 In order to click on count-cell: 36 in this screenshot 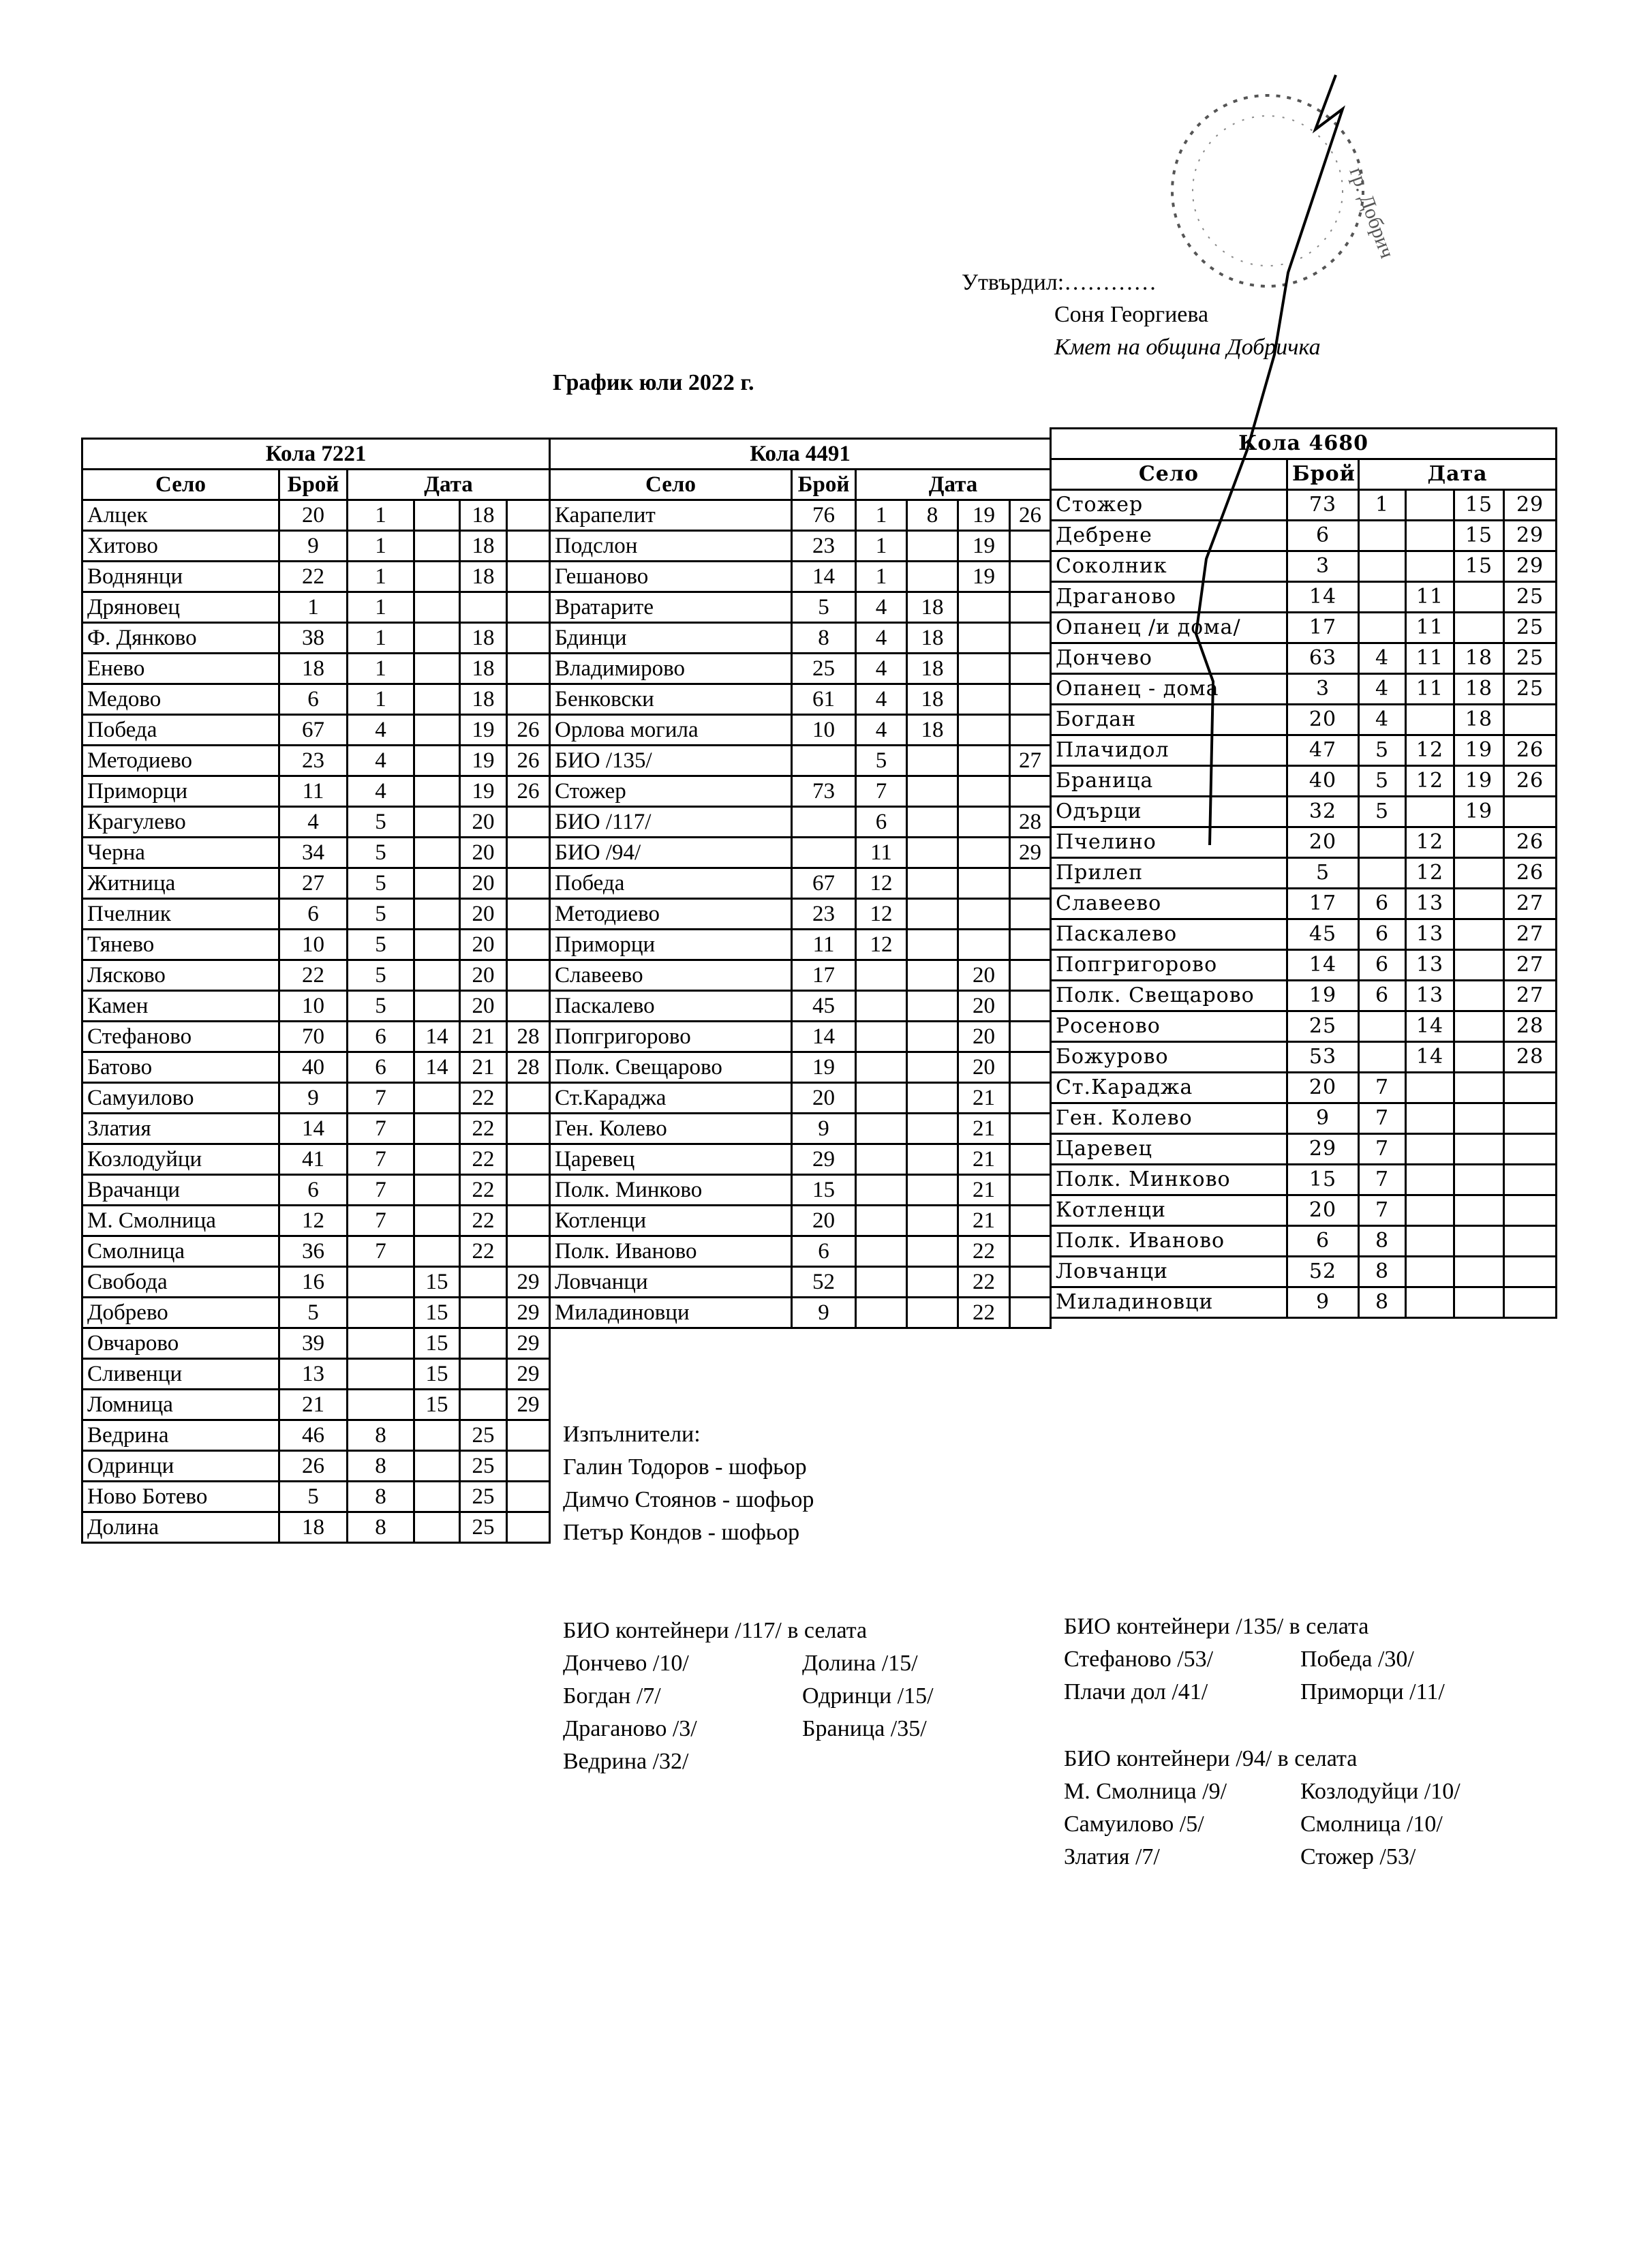, I will do `click(313, 1251)`.